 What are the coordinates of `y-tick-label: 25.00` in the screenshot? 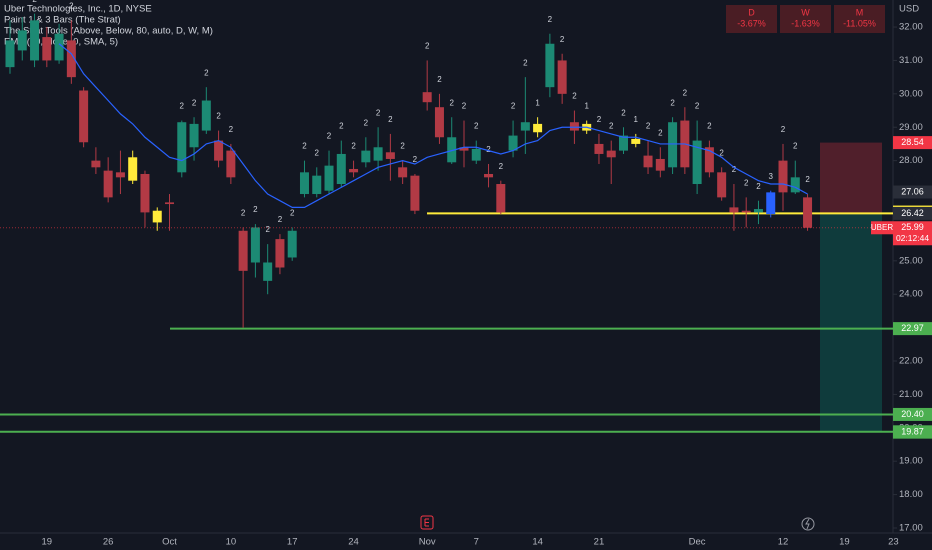 It's located at (911, 260).